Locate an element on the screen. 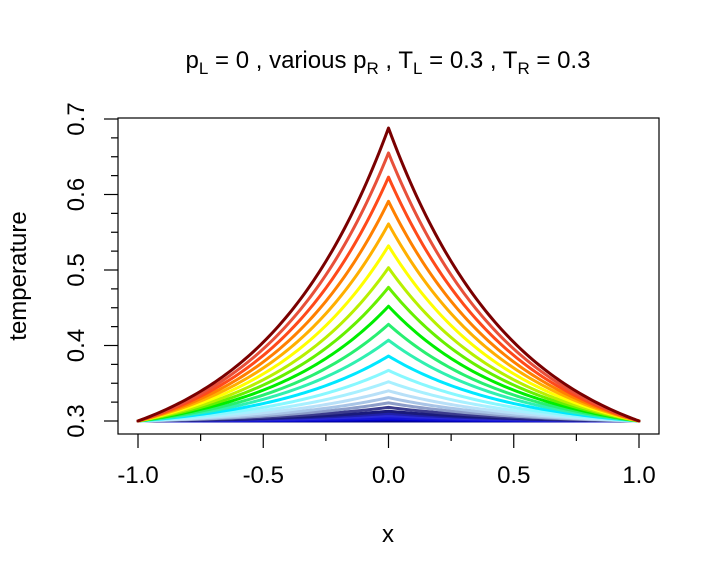  y-axis: 0.3 0.4 0.5 0.6 0.7 is located at coordinates (90, 270).